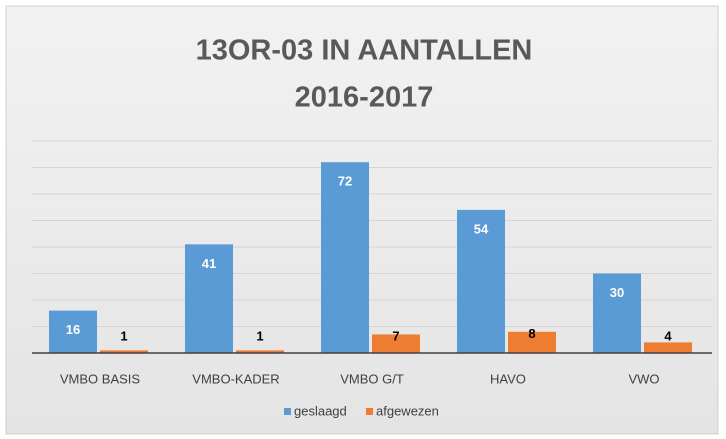 The height and width of the screenshot is (439, 726). I want to click on data-label: 7, so click(395, 335).